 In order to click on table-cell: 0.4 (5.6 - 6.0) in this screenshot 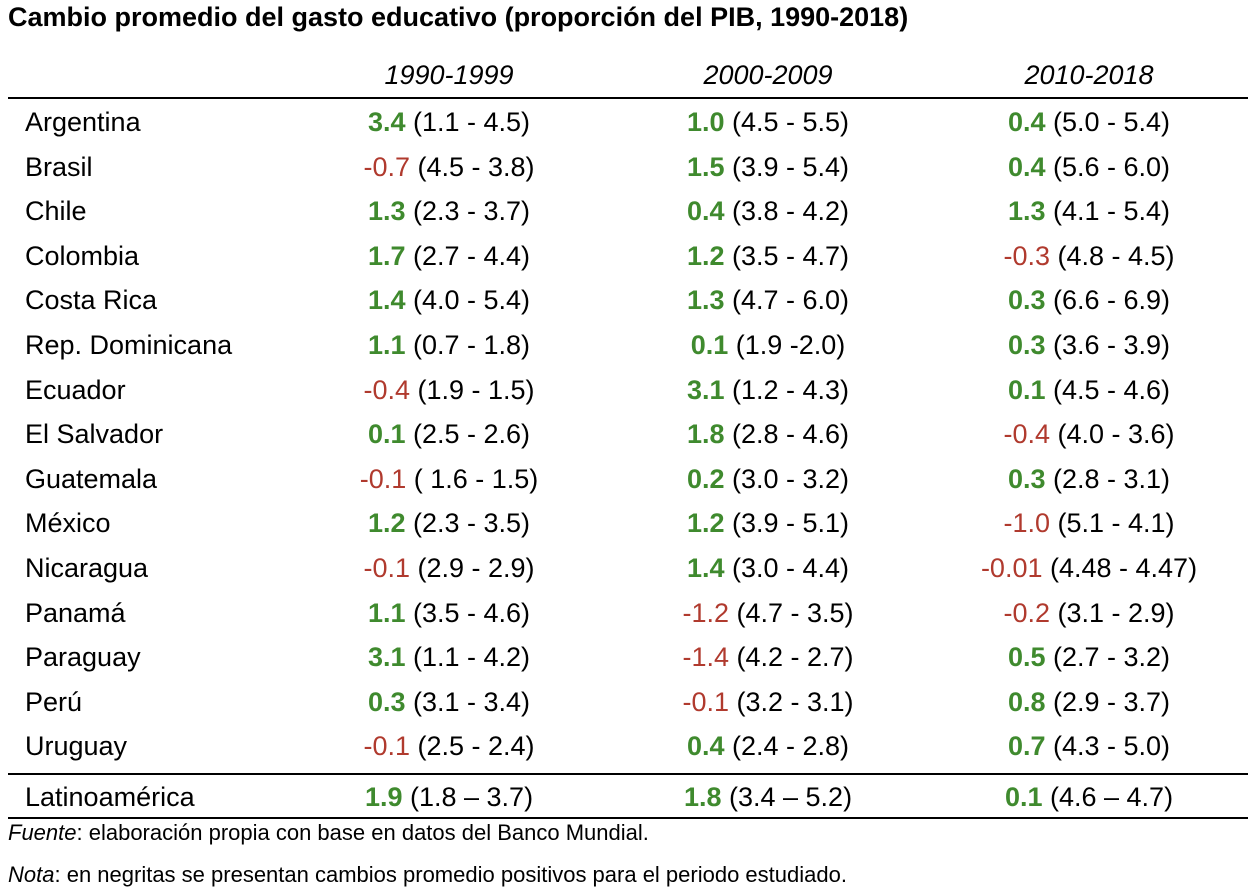, I will do `click(1089, 167)`.